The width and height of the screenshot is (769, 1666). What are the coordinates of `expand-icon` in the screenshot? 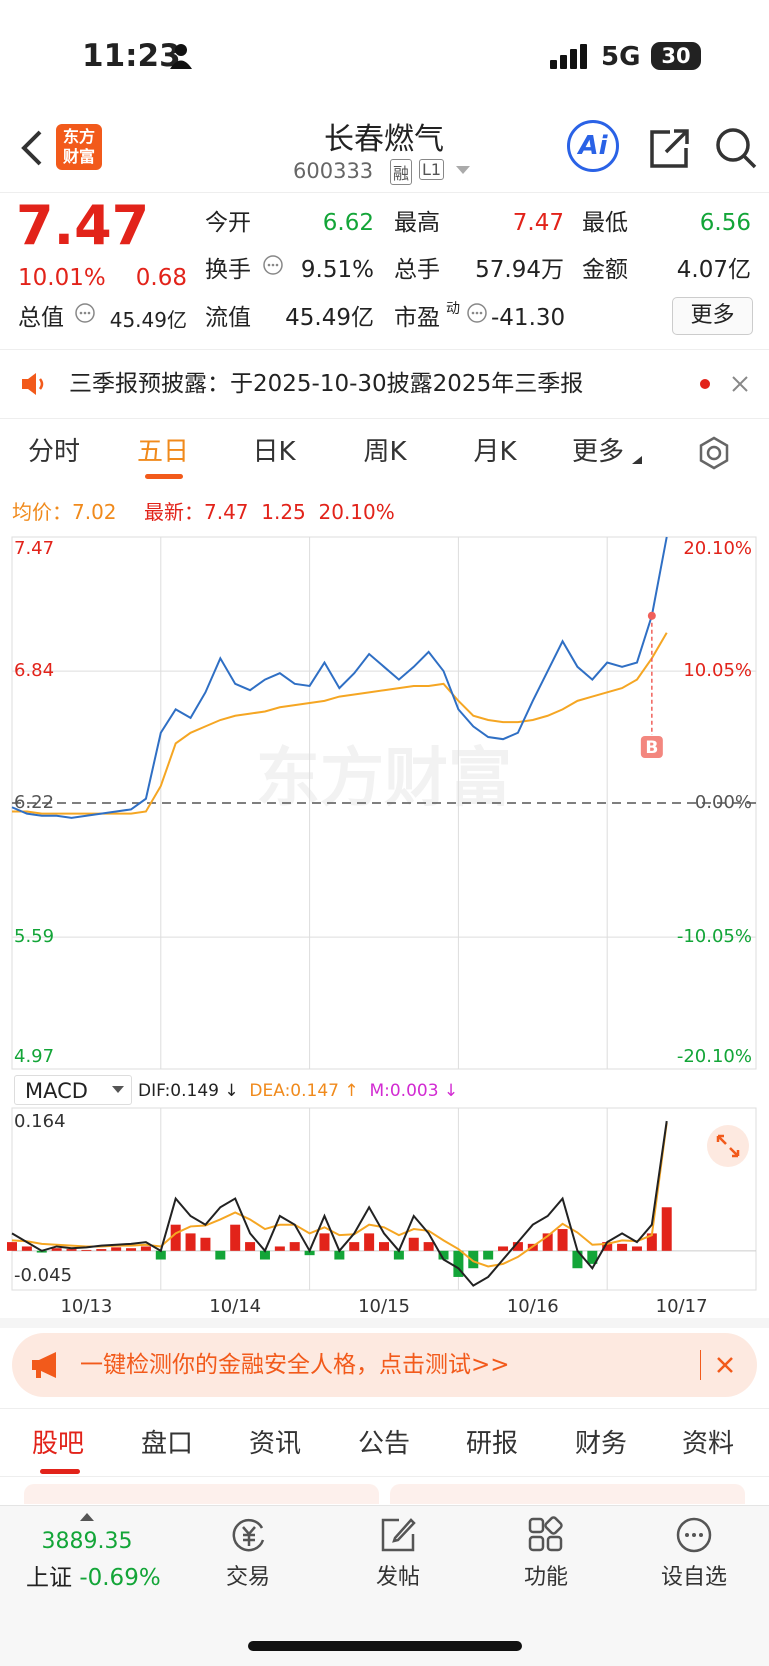 It's located at (87, 1517).